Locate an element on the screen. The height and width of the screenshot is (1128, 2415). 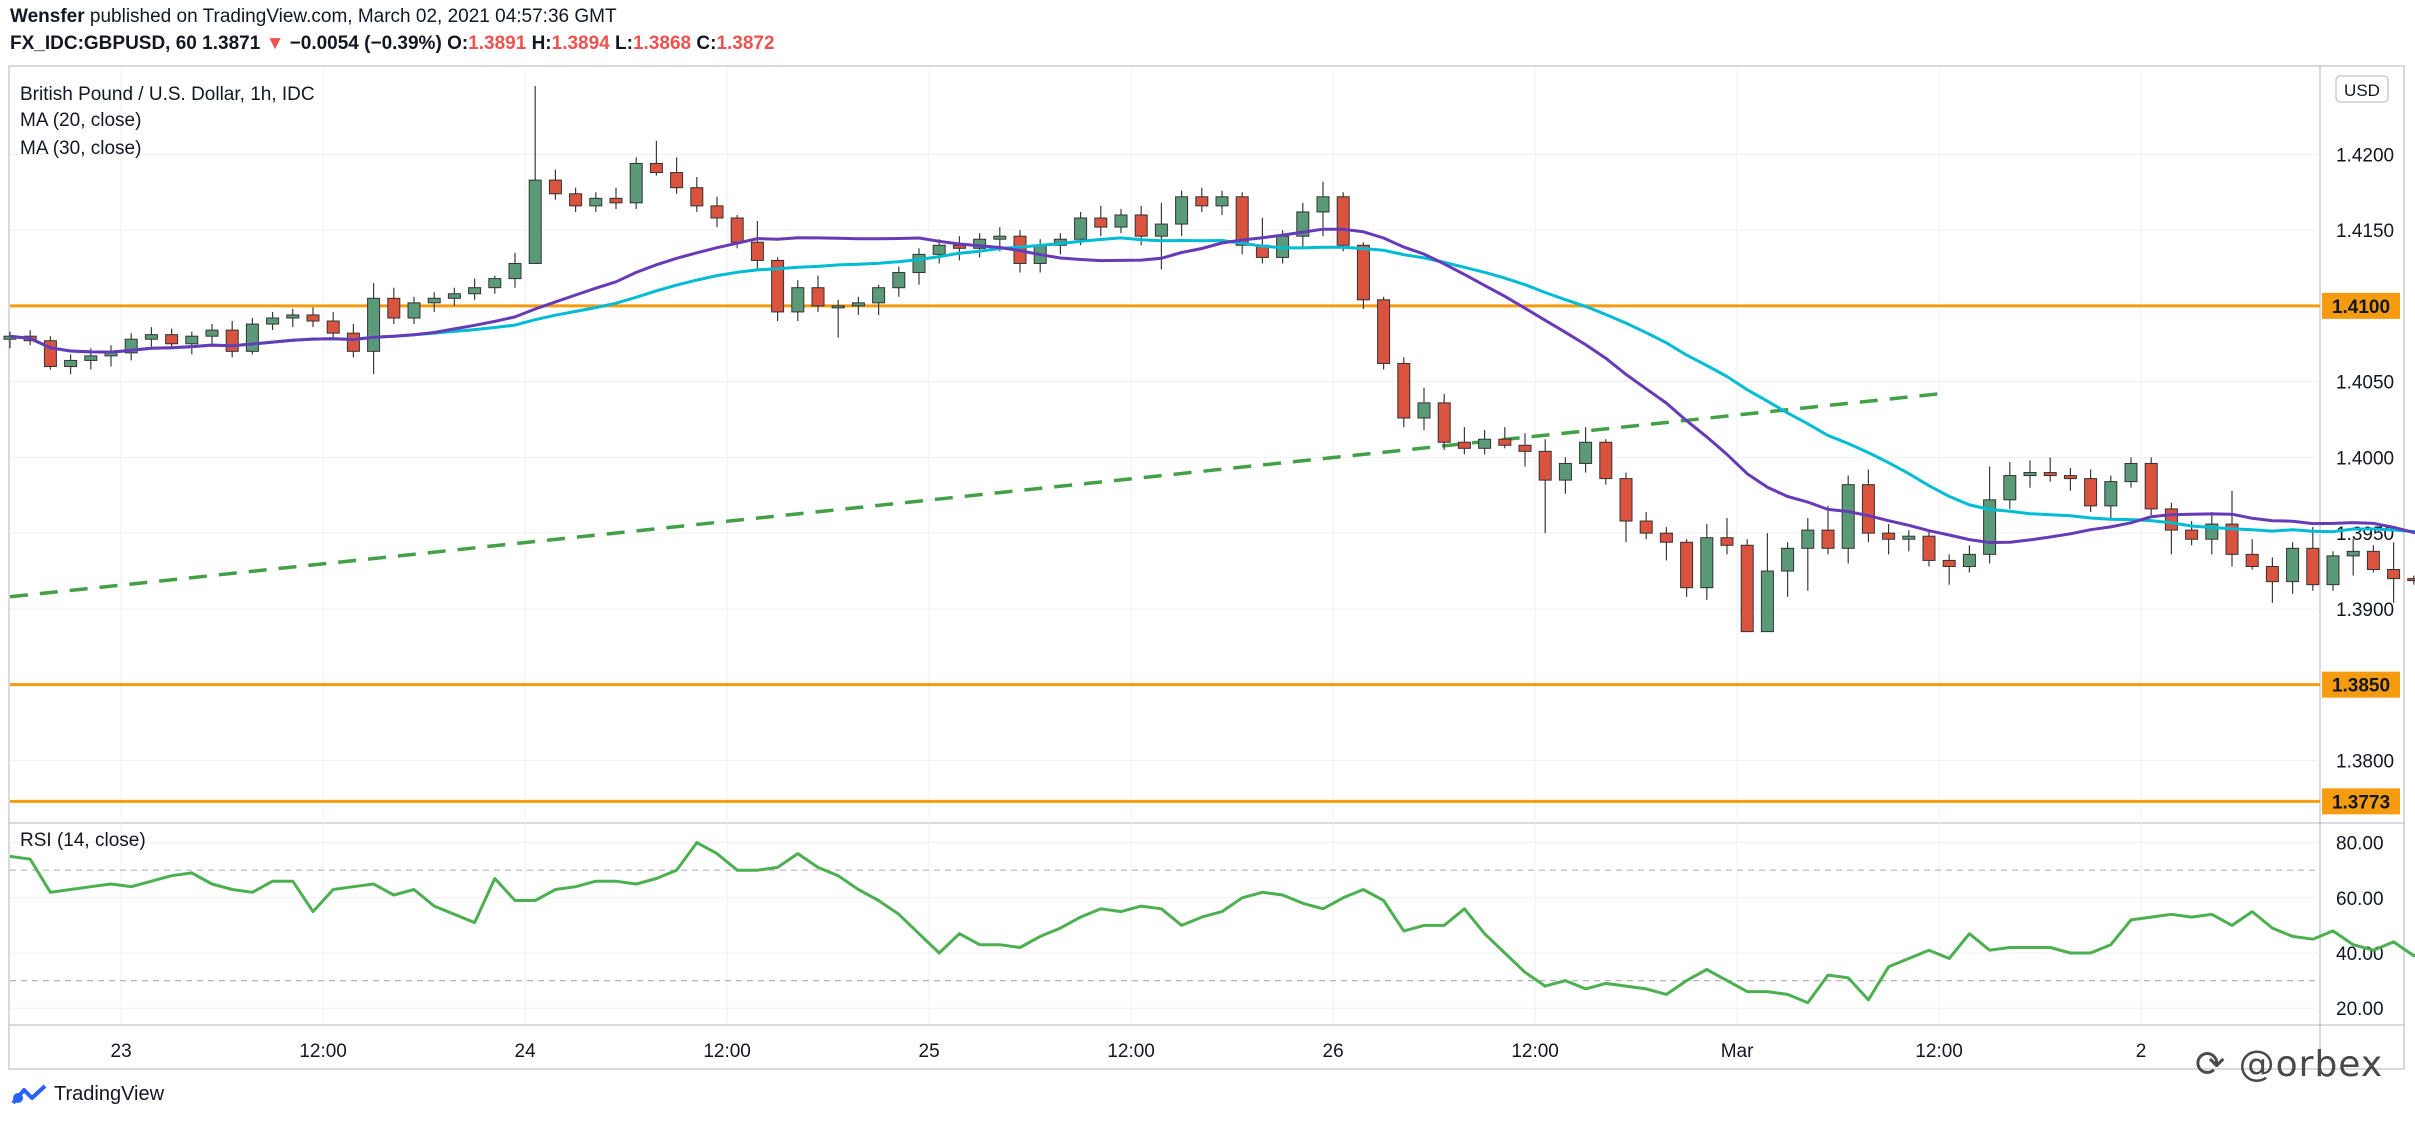
currency-label: USD is located at coordinates (2362, 90).